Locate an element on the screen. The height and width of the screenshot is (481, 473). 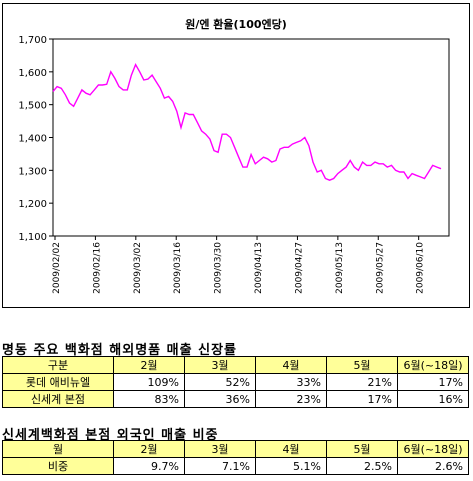
table-cell: 2.5% is located at coordinates (362, 466).